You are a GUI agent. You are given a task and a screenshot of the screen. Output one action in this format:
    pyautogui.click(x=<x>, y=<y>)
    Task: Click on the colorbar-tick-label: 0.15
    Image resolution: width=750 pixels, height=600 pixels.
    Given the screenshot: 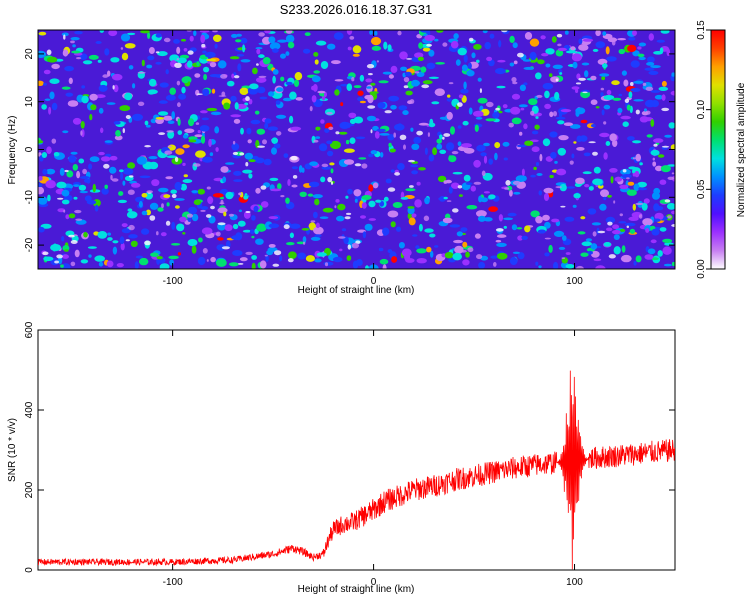 What is the action you would take?
    pyautogui.click(x=701, y=30)
    